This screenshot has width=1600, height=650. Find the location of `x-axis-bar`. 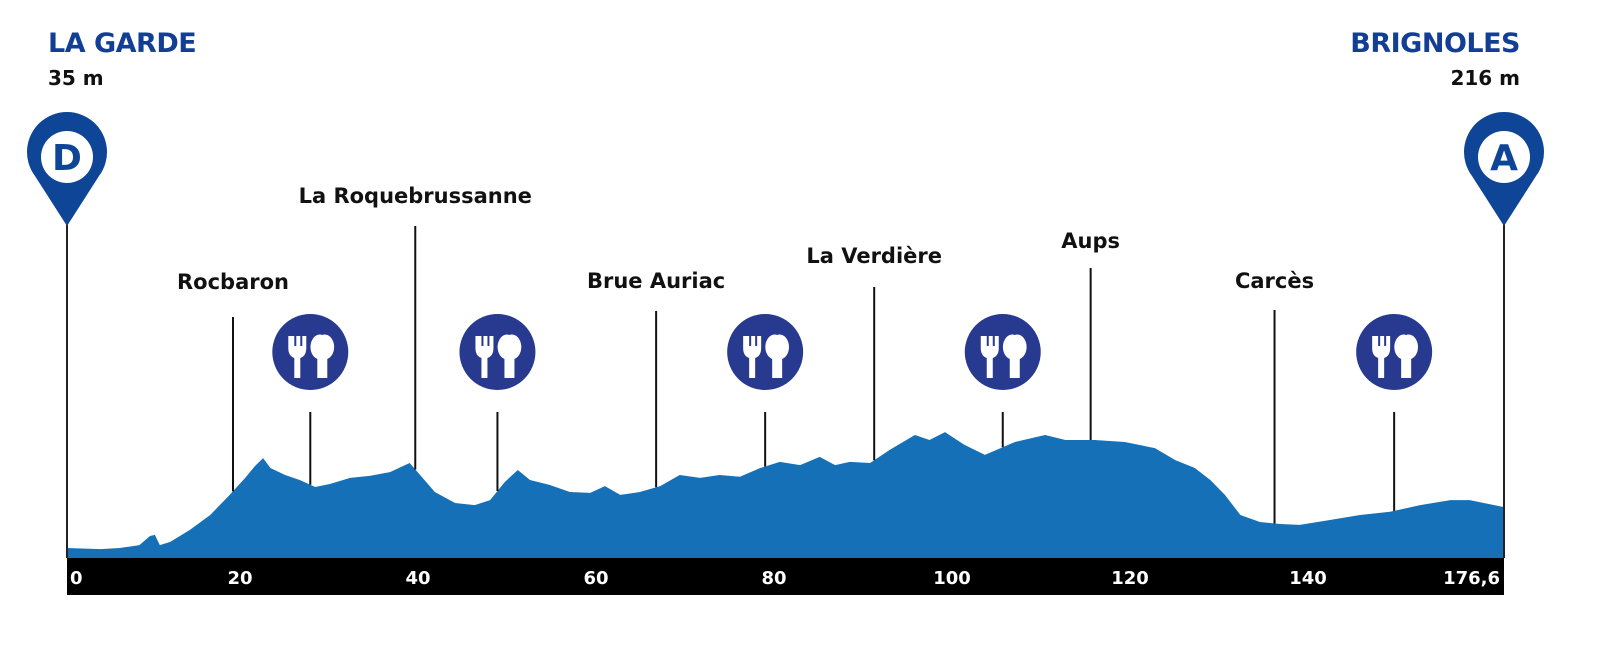

x-axis-bar is located at coordinates (785, 576).